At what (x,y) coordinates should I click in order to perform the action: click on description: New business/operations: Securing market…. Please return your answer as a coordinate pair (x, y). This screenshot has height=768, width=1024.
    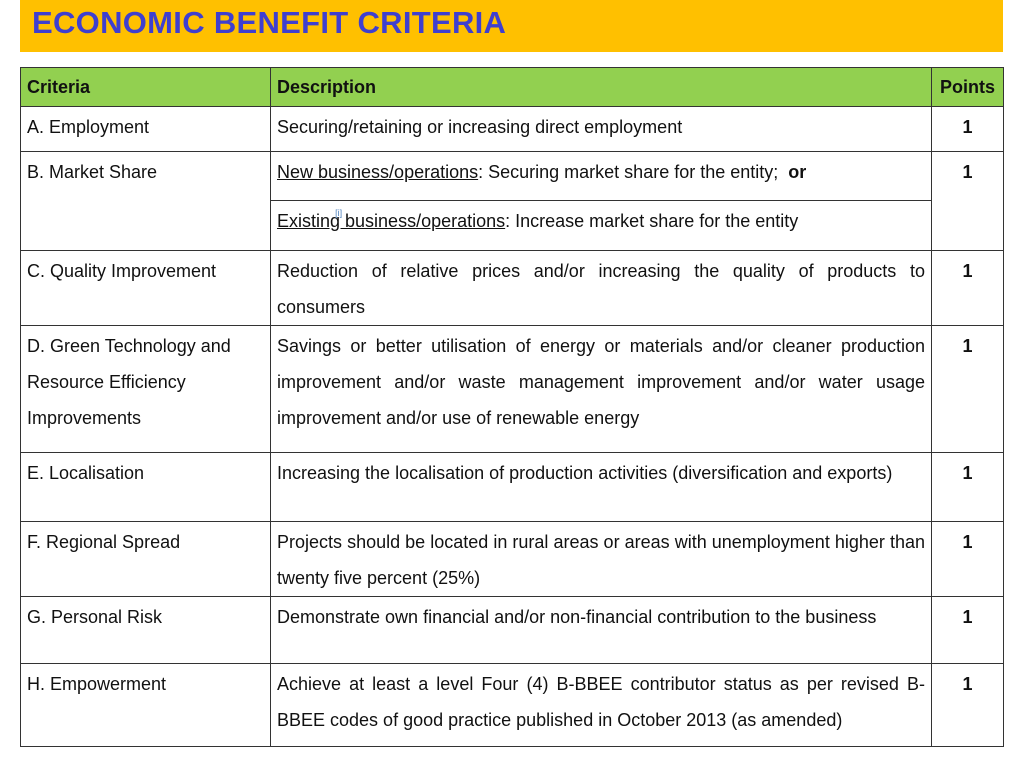
    Looking at the image, I should click on (601, 176).